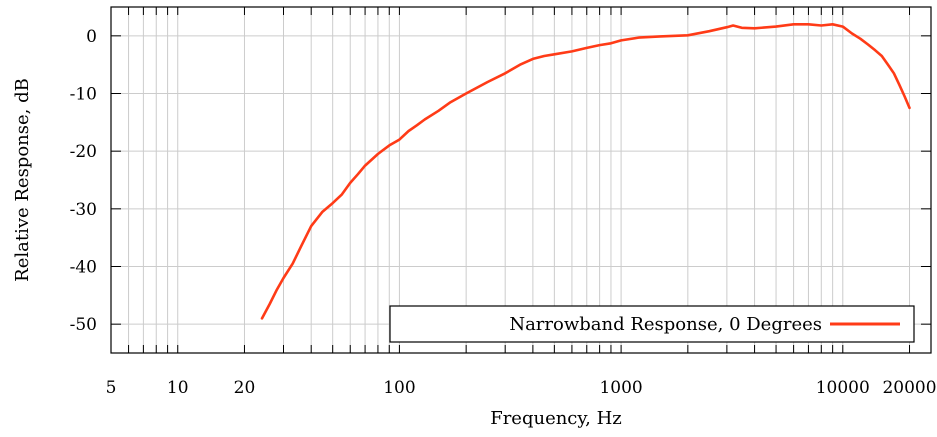  I want to click on y-tick-label: -40, so click(83, 268).